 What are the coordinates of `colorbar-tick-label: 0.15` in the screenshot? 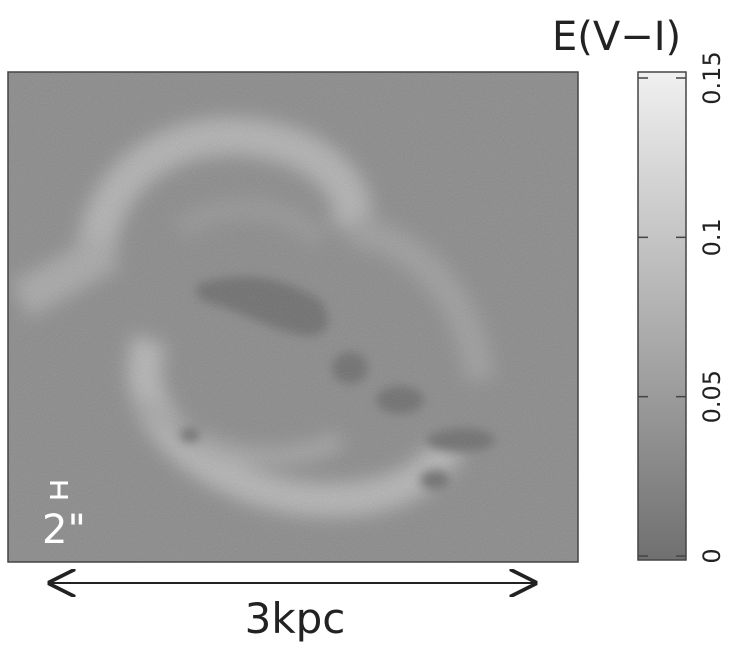 It's located at (712, 77).